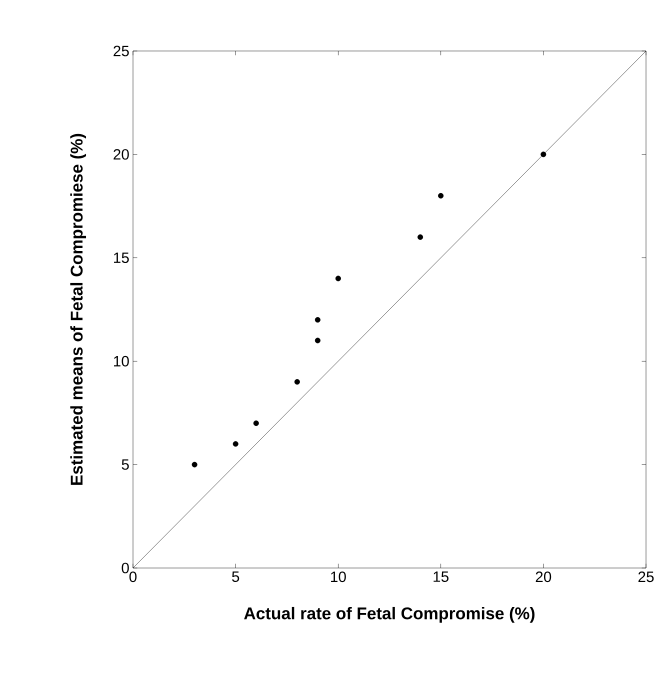 Image resolution: width=662 pixels, height=683 pixels. What do you see at coordinates (121, 154) in the screenshot?
I see `y-tick-label: 20` at bounding box center [121, 154].